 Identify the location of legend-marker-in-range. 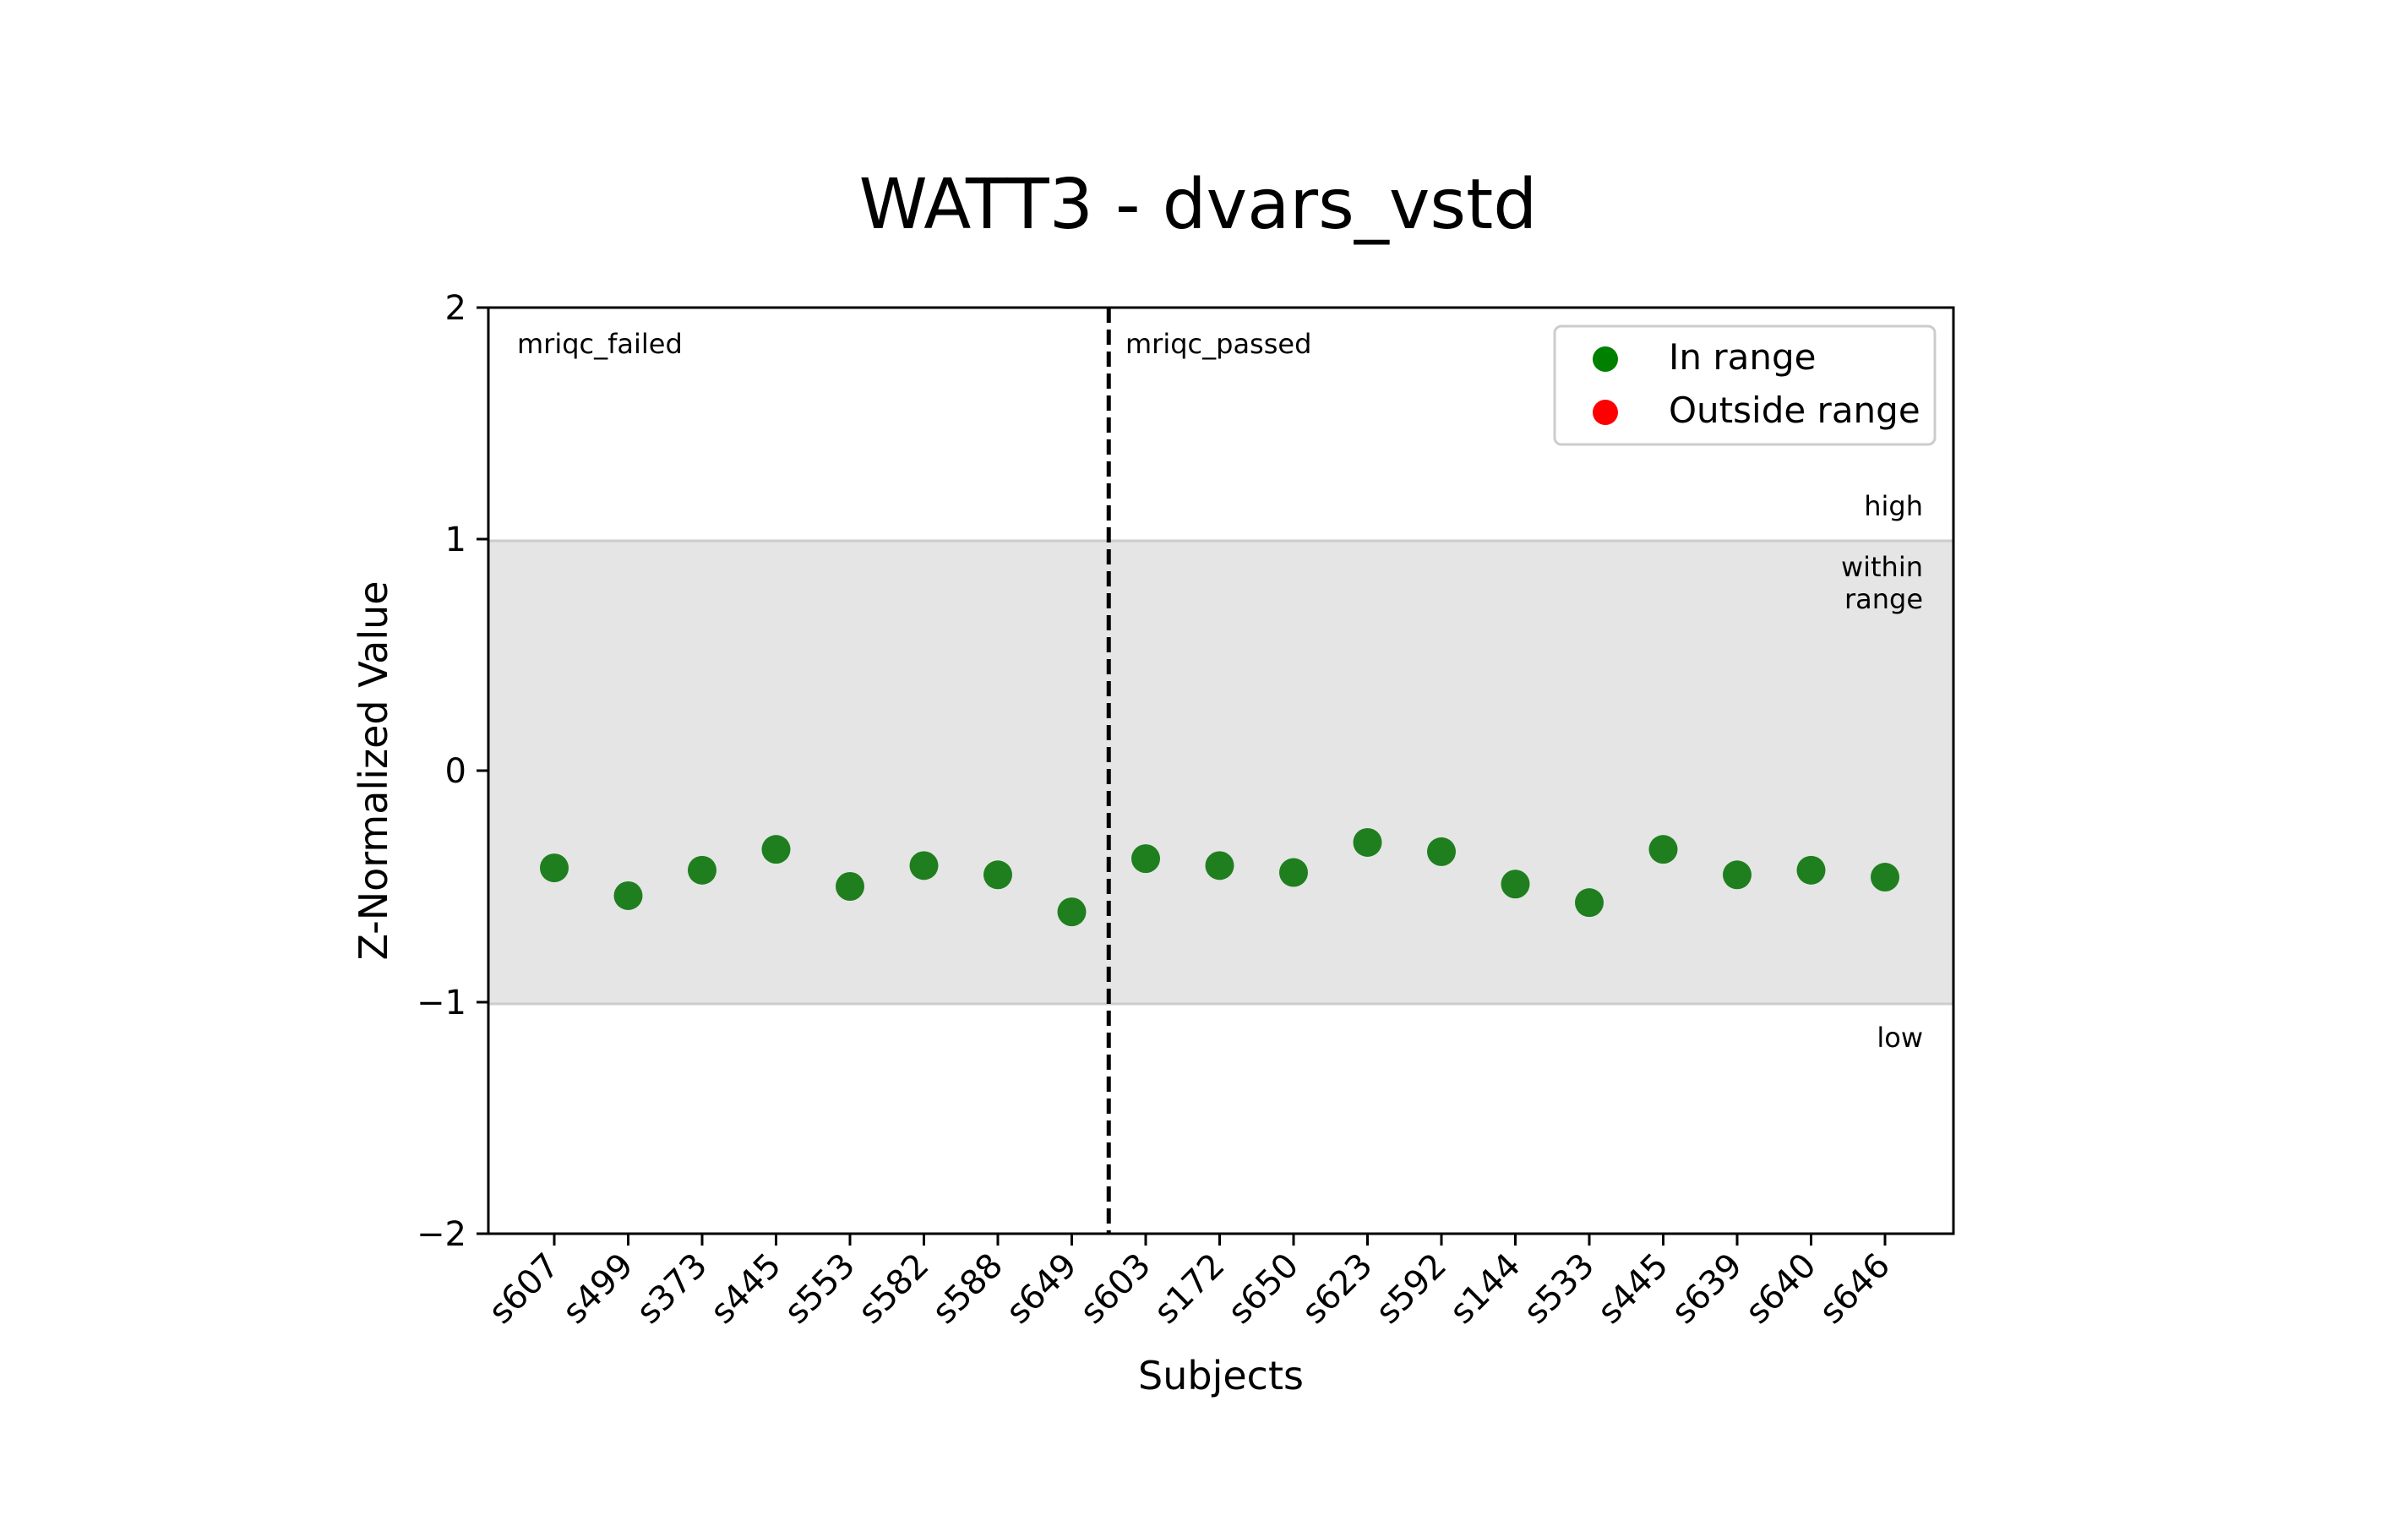
(1605, 359).